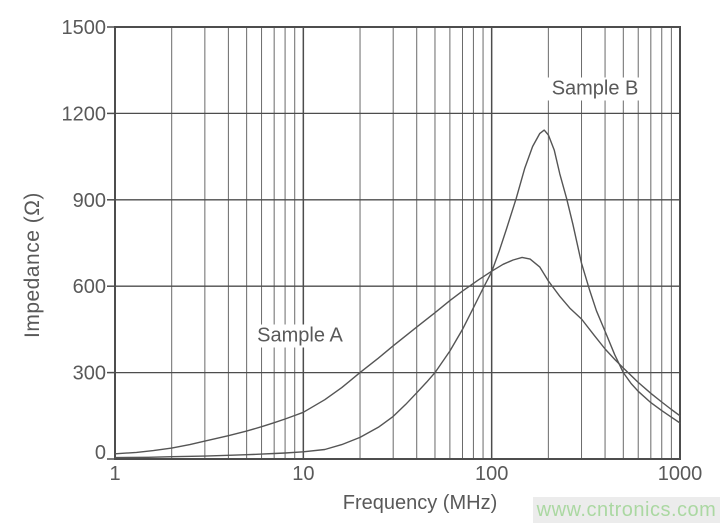 The width and height of the screenshot is (720, 527). What do you see at coordinates (300, 336) in the screenshot?
I see `curve-label-sample-a: Sample A` at bounding box center [300, 336].